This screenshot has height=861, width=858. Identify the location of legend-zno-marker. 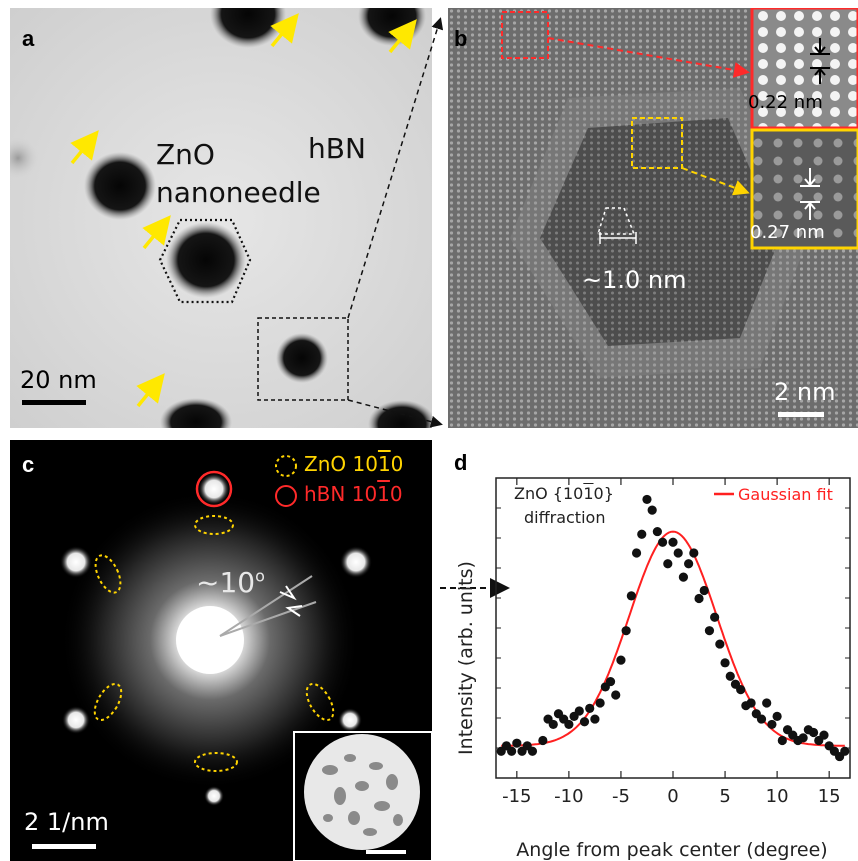
(286, 466).